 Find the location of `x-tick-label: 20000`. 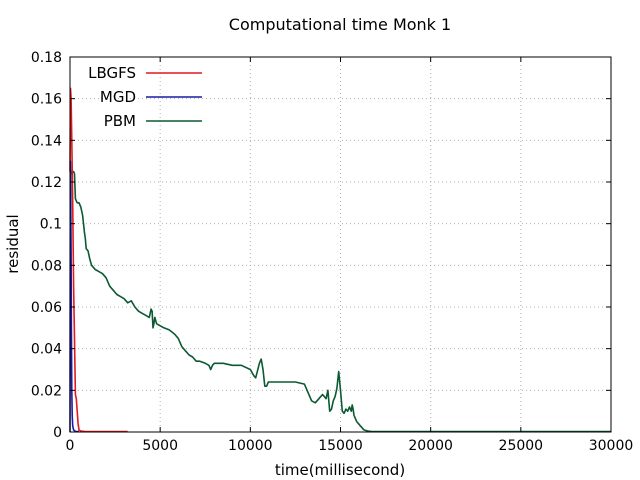

x-tick-label: 20000 is located at coordinates (430, 446).